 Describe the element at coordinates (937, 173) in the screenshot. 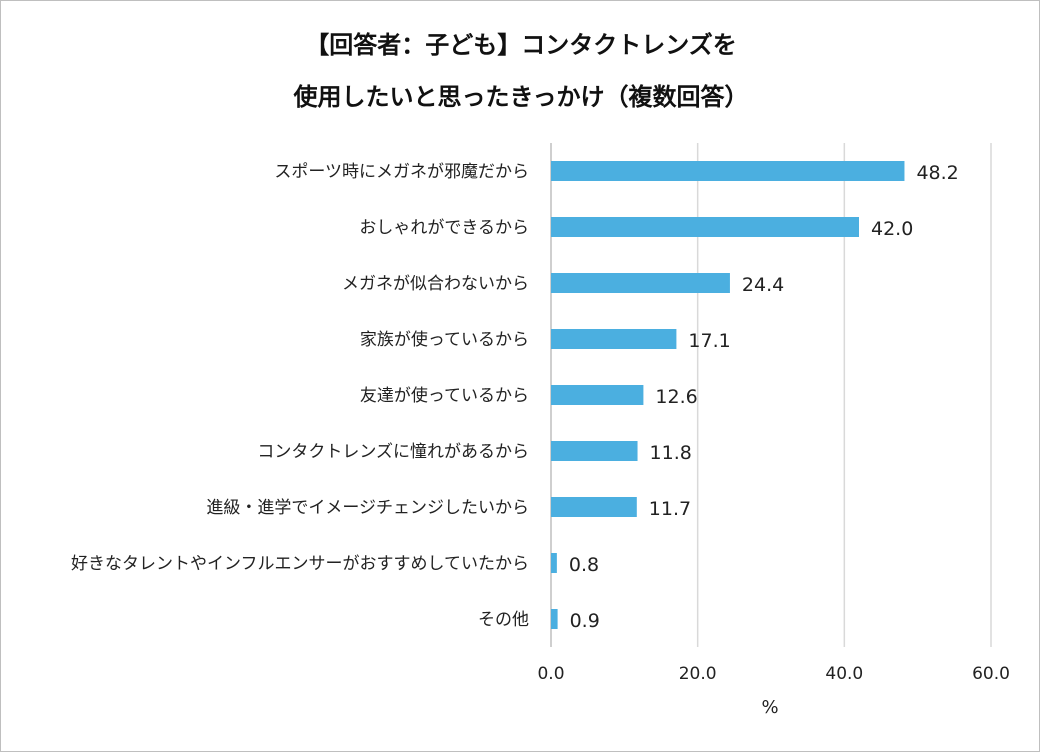

I see `value-label: 48.2` at that location.